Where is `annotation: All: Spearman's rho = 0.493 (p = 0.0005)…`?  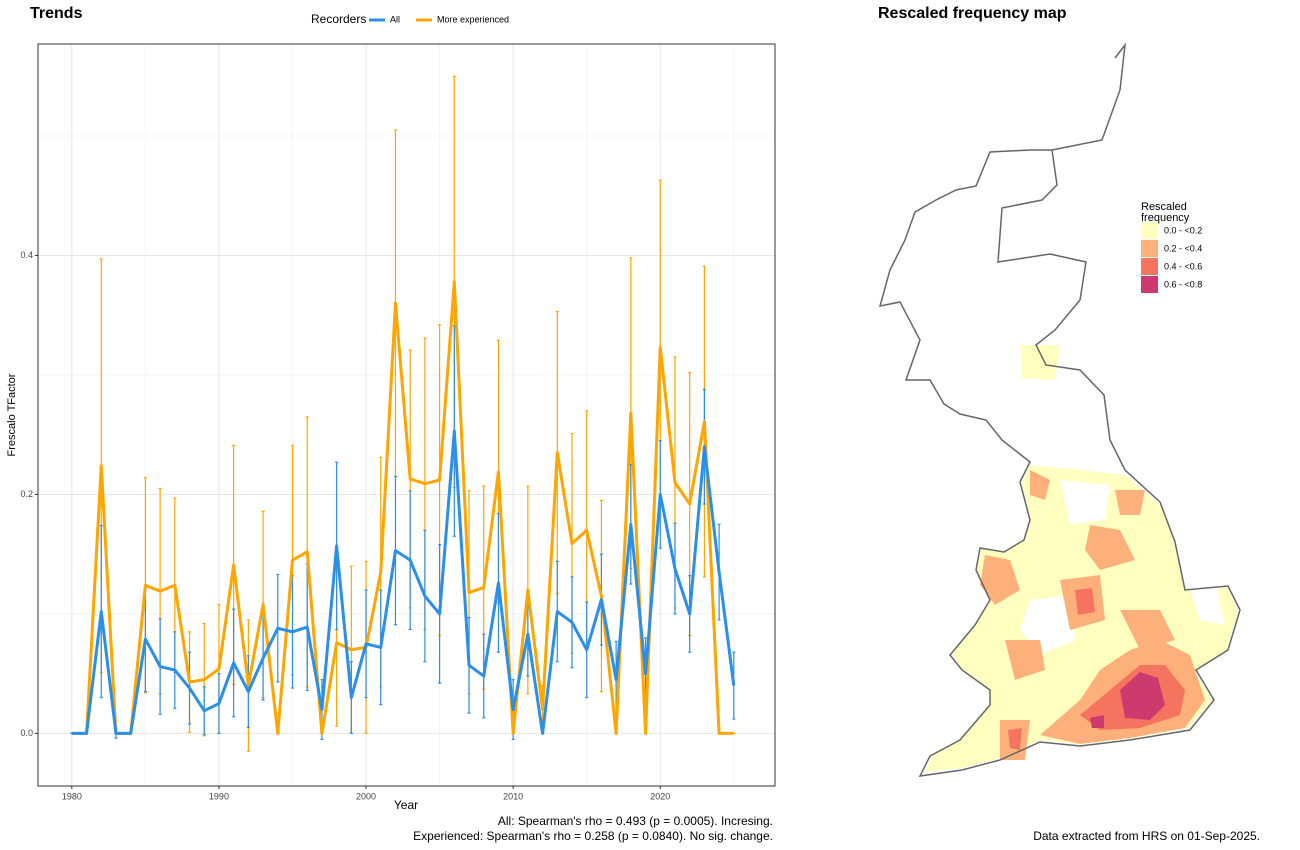 annotation: All: Spearman's rho = 0.493 (p = 0.0005)… is located at coordinates (635, 821).